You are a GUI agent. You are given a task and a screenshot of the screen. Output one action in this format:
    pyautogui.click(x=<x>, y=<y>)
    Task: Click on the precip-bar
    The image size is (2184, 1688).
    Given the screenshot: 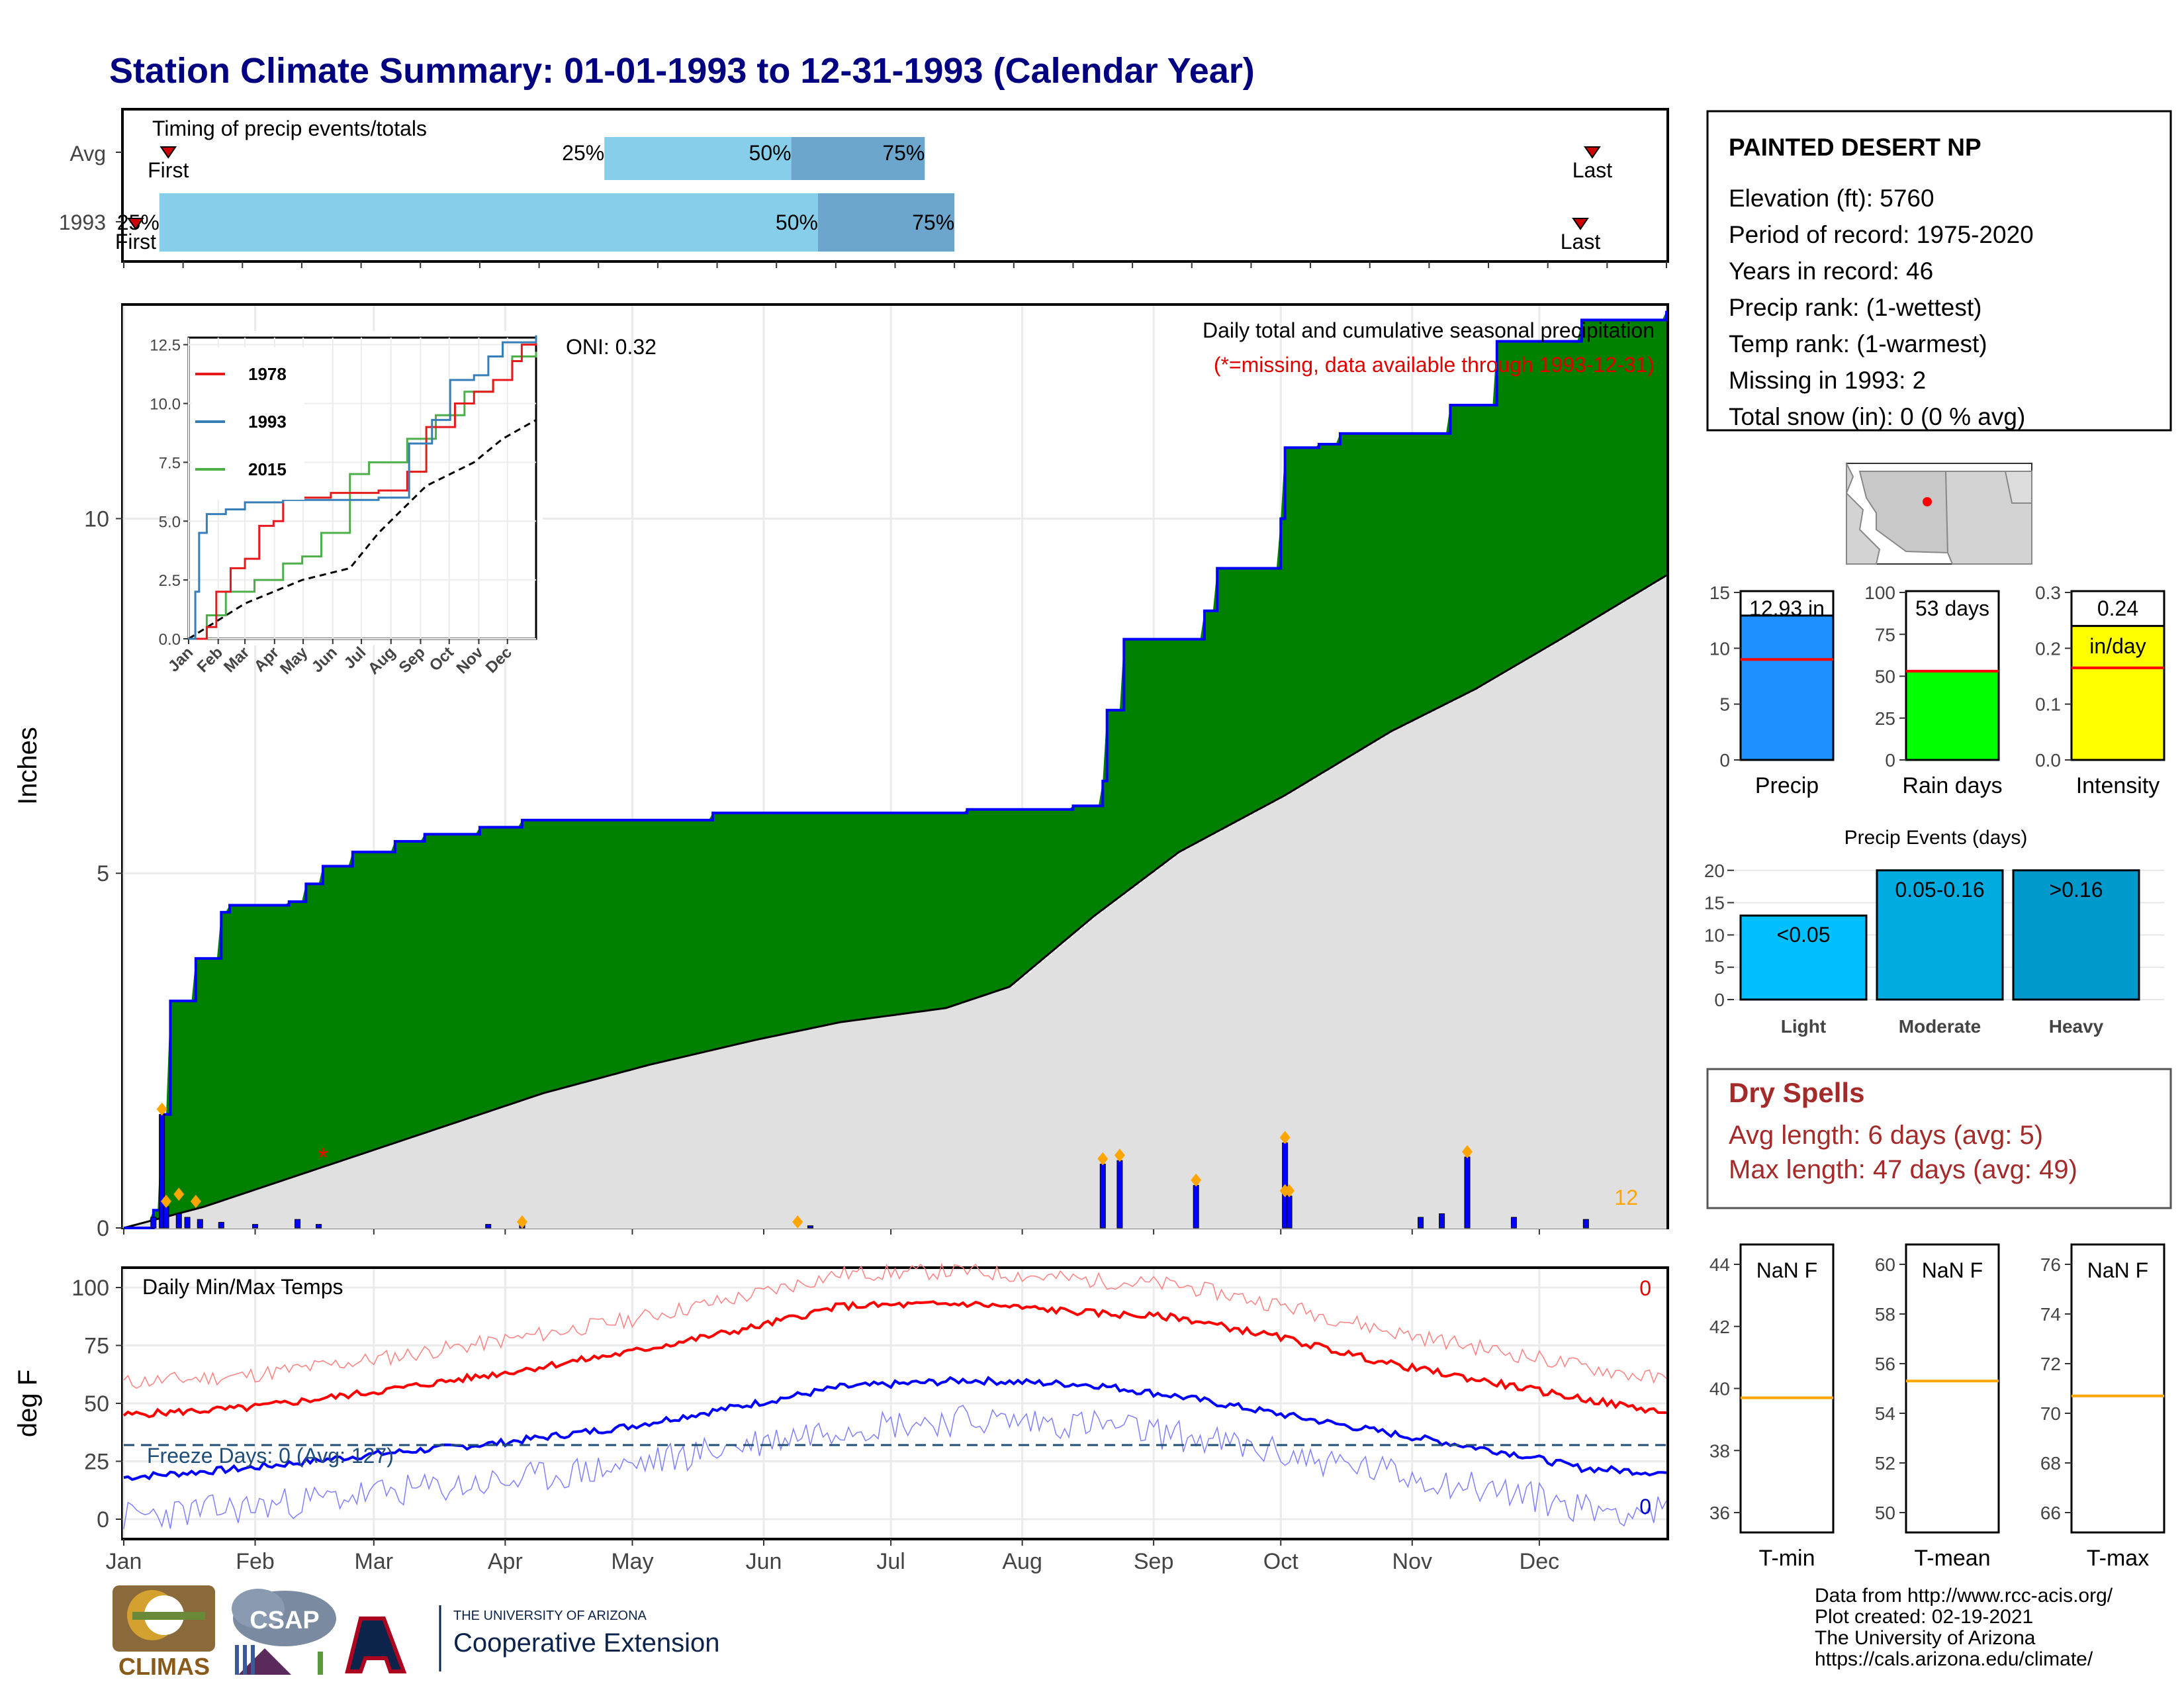 What is the action you would take?
    pyautogui.click(x=1787, y=687)
    